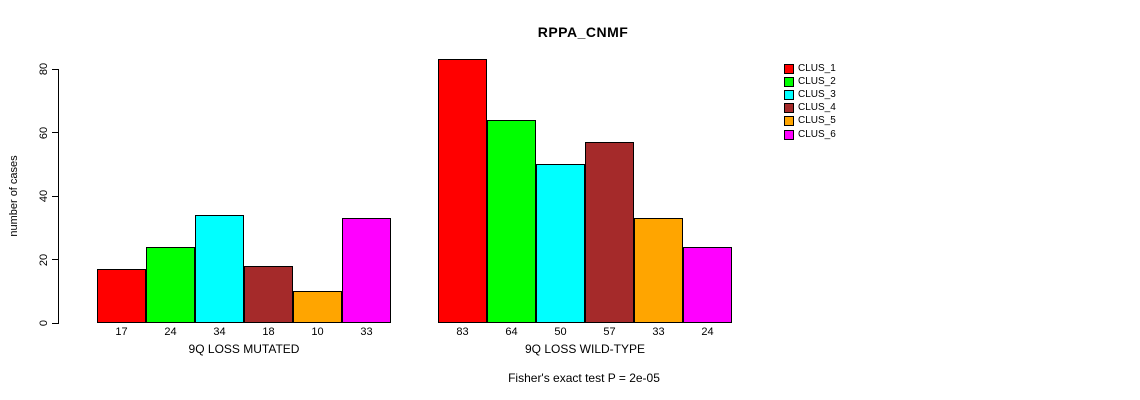  What do you see at coordinates (219, 332) in the screenshot?
I see `bar-value-label: 34` at bounding box center [219, 332].